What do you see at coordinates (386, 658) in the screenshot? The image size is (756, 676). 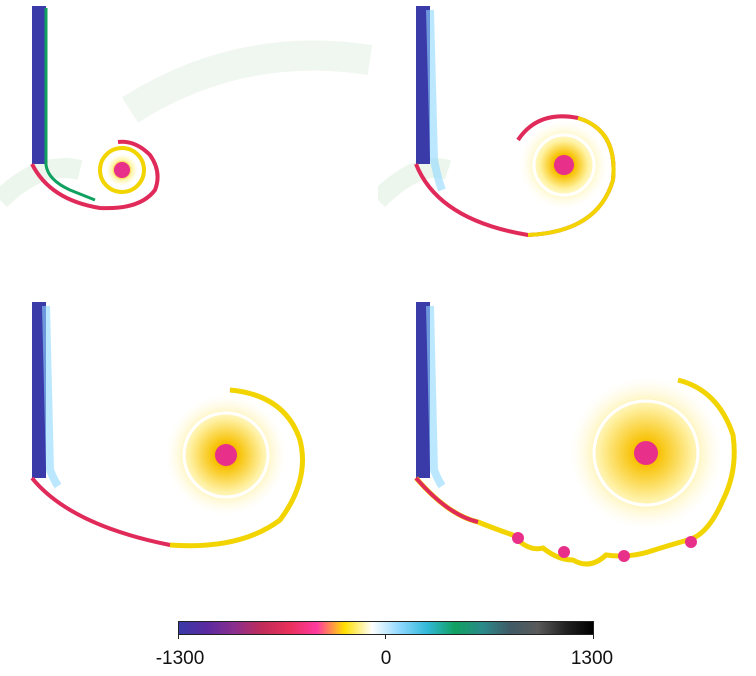 I see `colorbar-mid-label: 0` at bounding box center [386, 658].